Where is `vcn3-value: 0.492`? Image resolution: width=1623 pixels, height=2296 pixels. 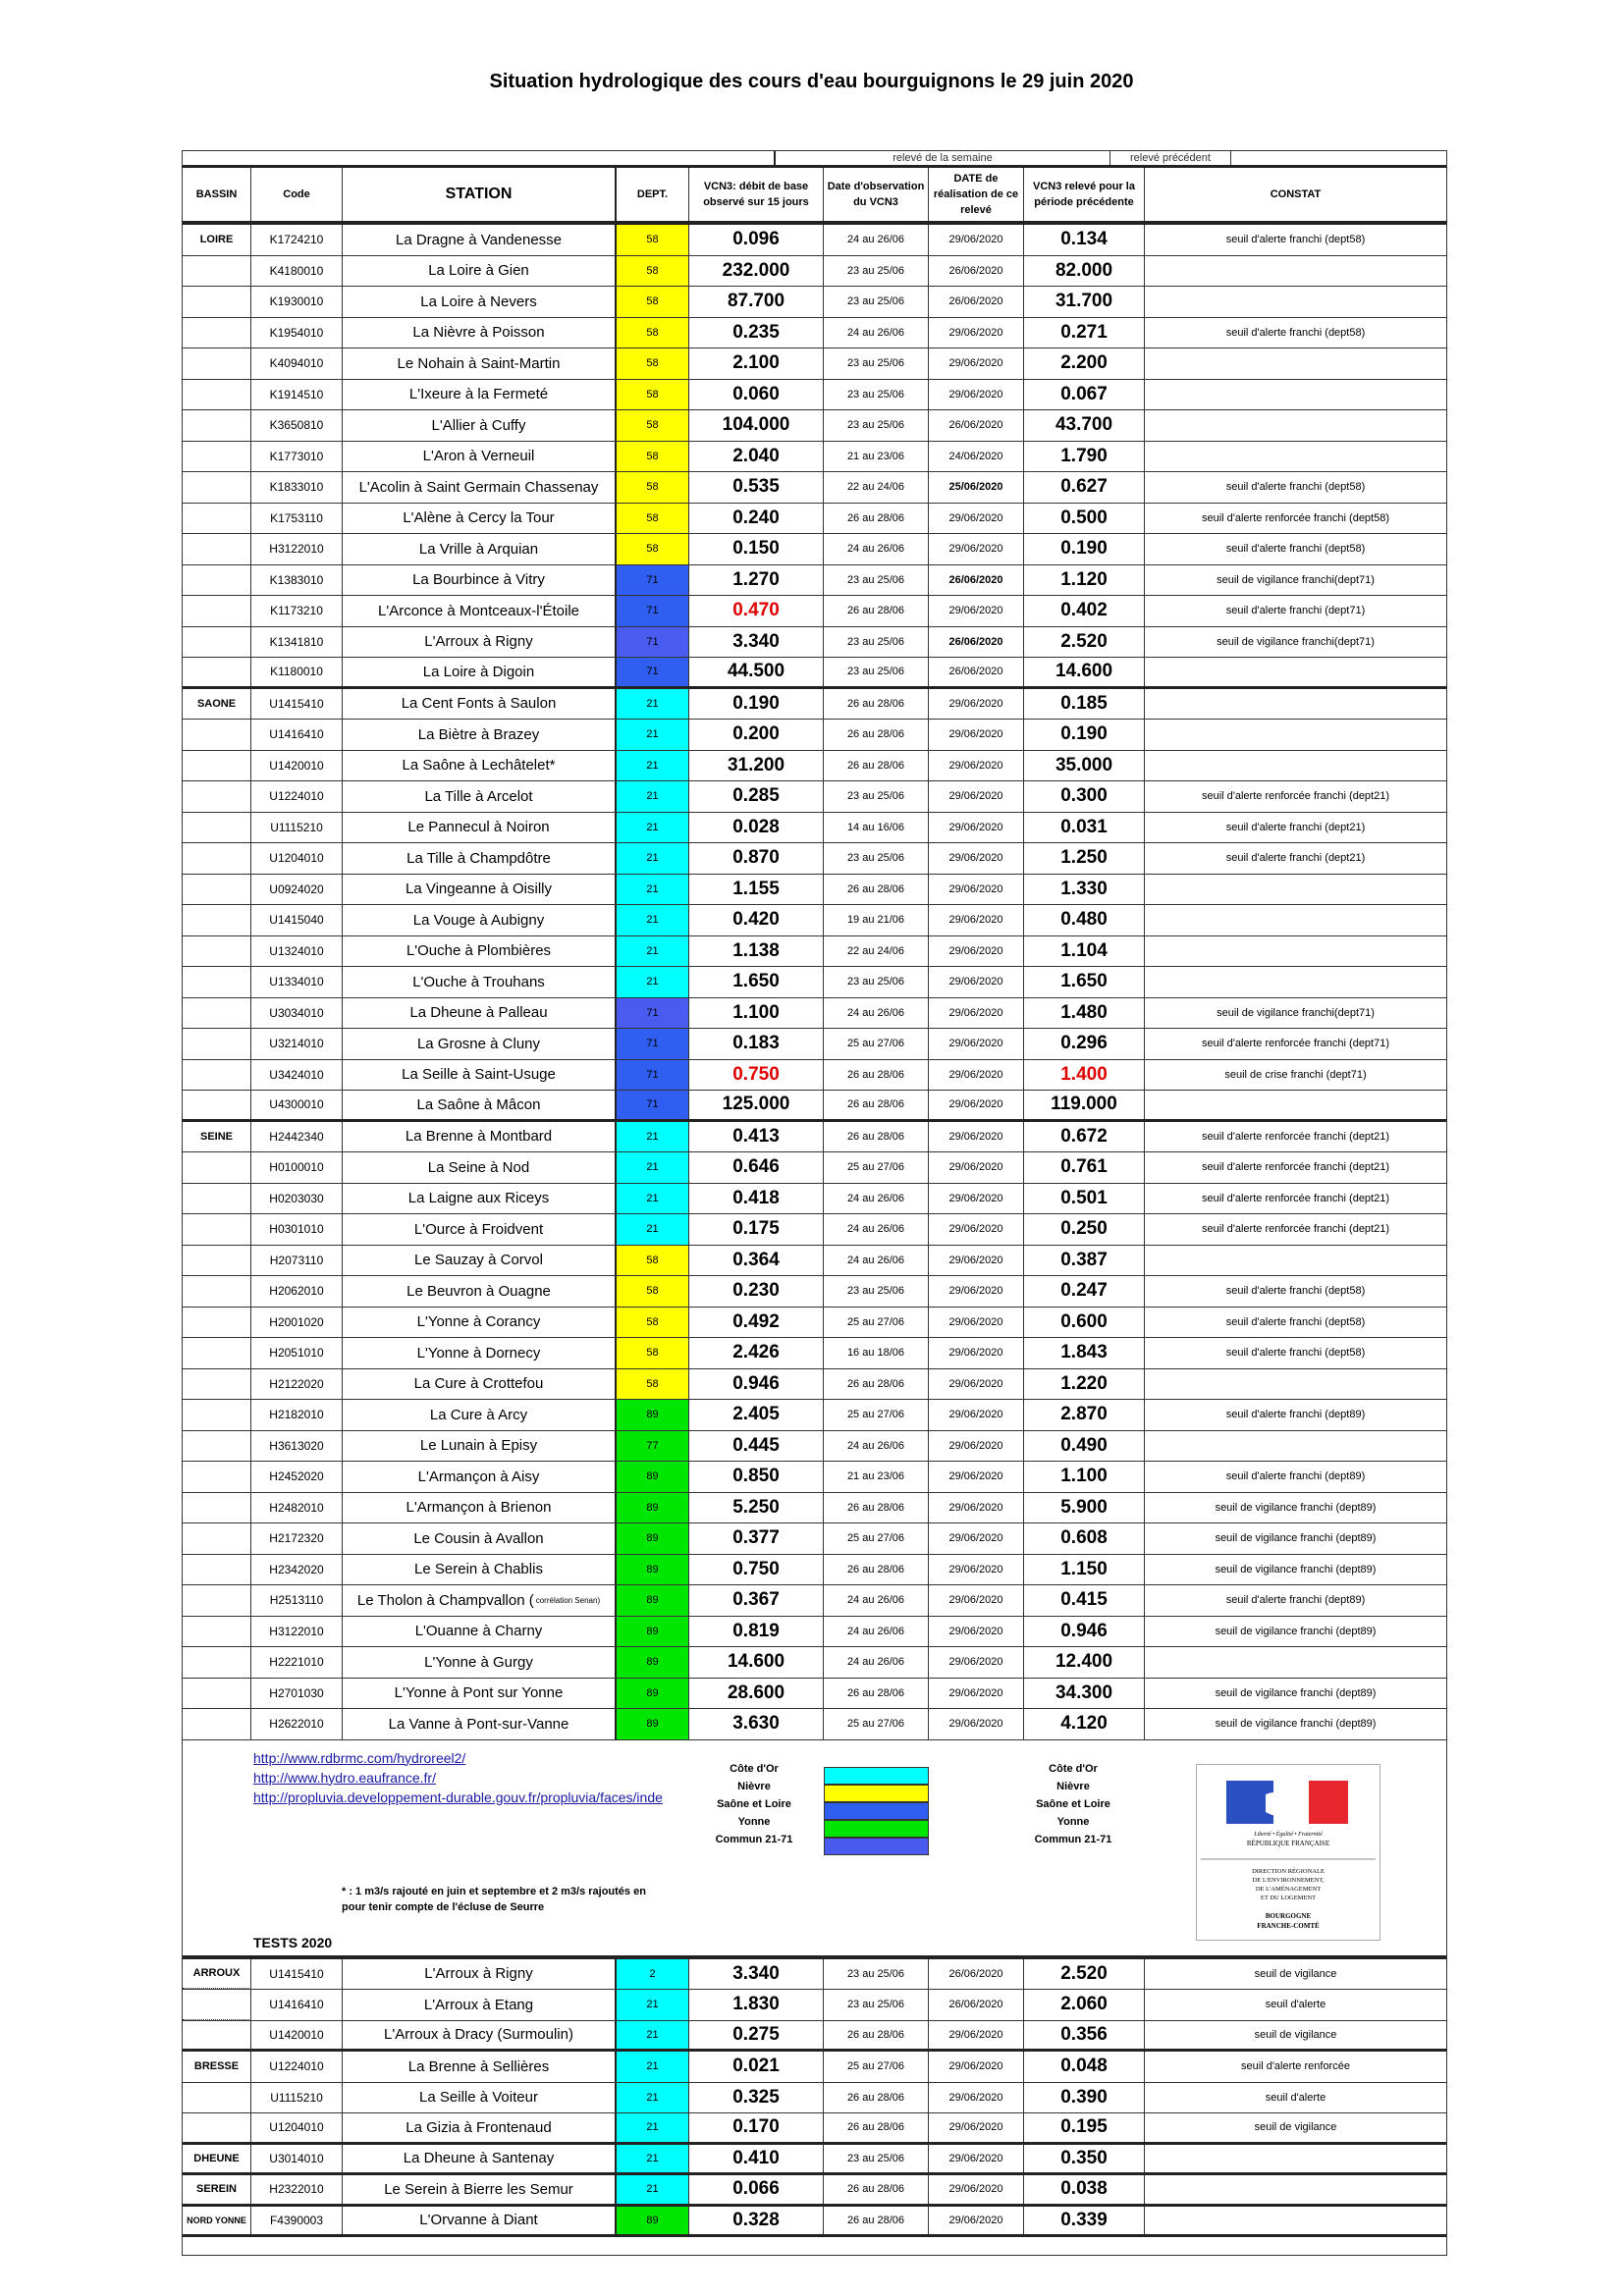
vcn3-value: 0.492 is located at coordinates (756, 1322).